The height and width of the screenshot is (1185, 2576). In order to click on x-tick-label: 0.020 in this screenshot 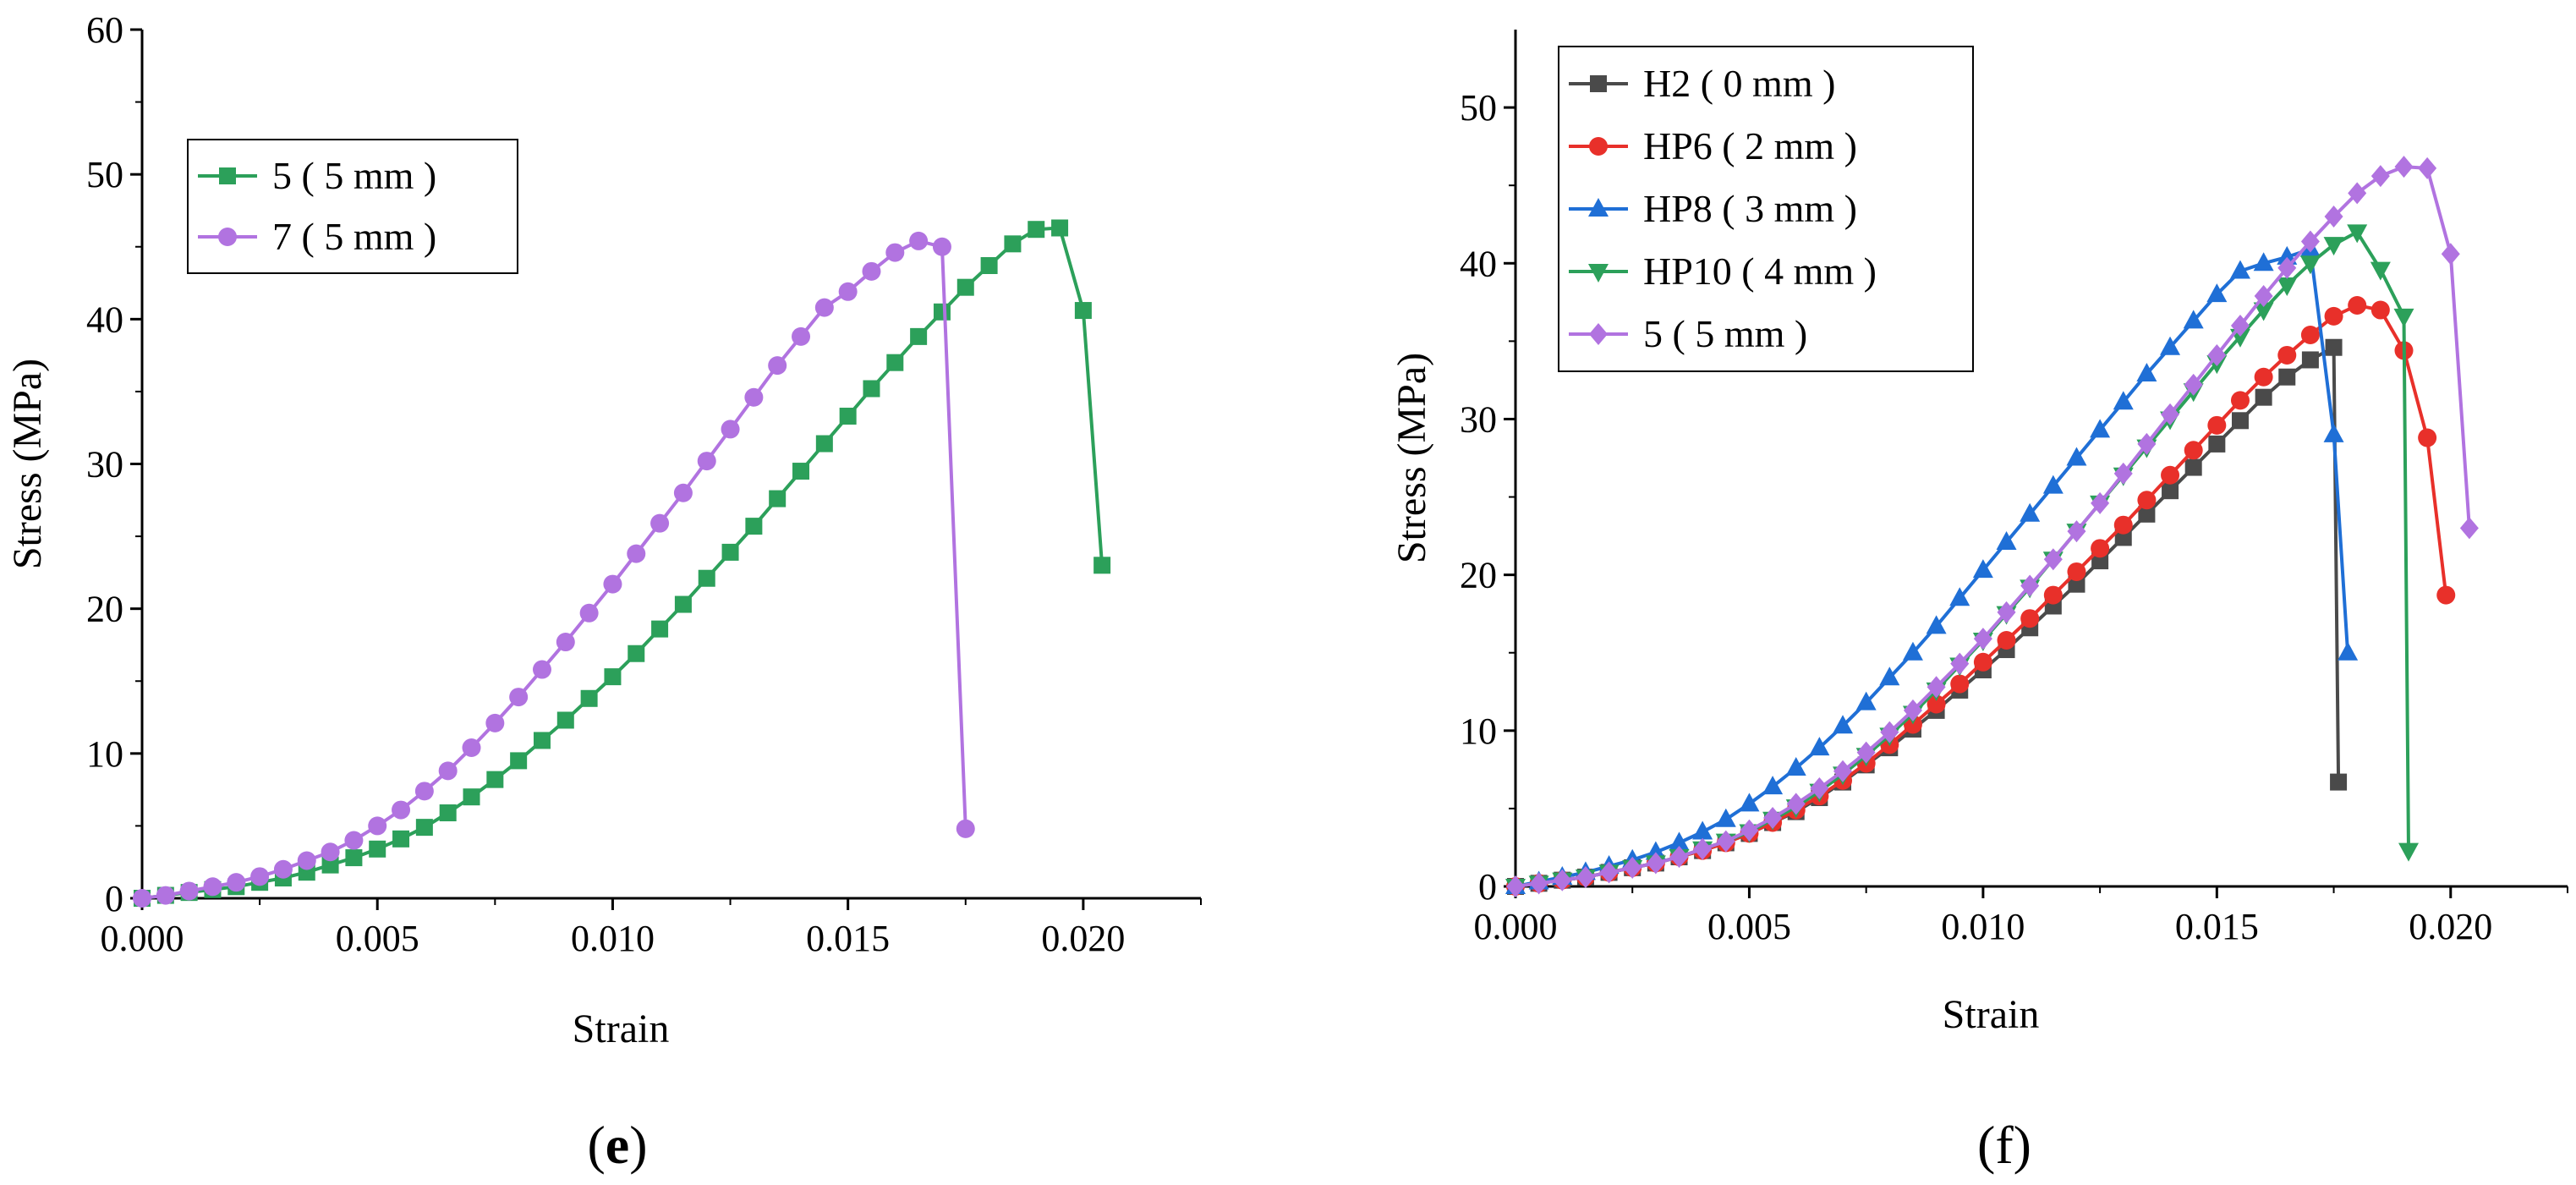, I will do `click(2450, 926)`.